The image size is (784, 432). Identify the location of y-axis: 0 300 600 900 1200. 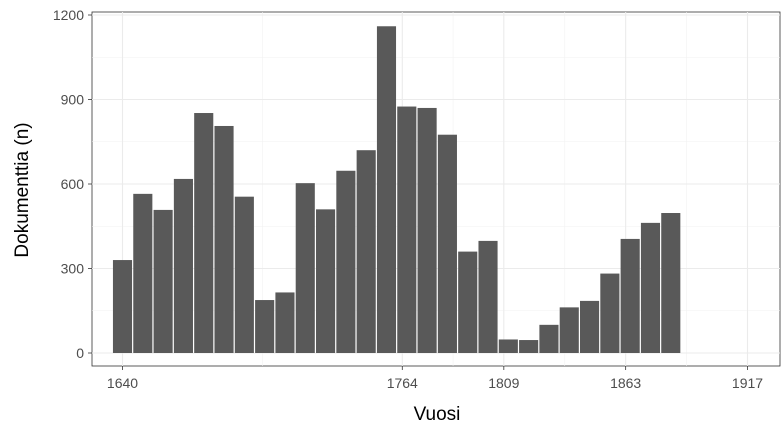
(72, 184).